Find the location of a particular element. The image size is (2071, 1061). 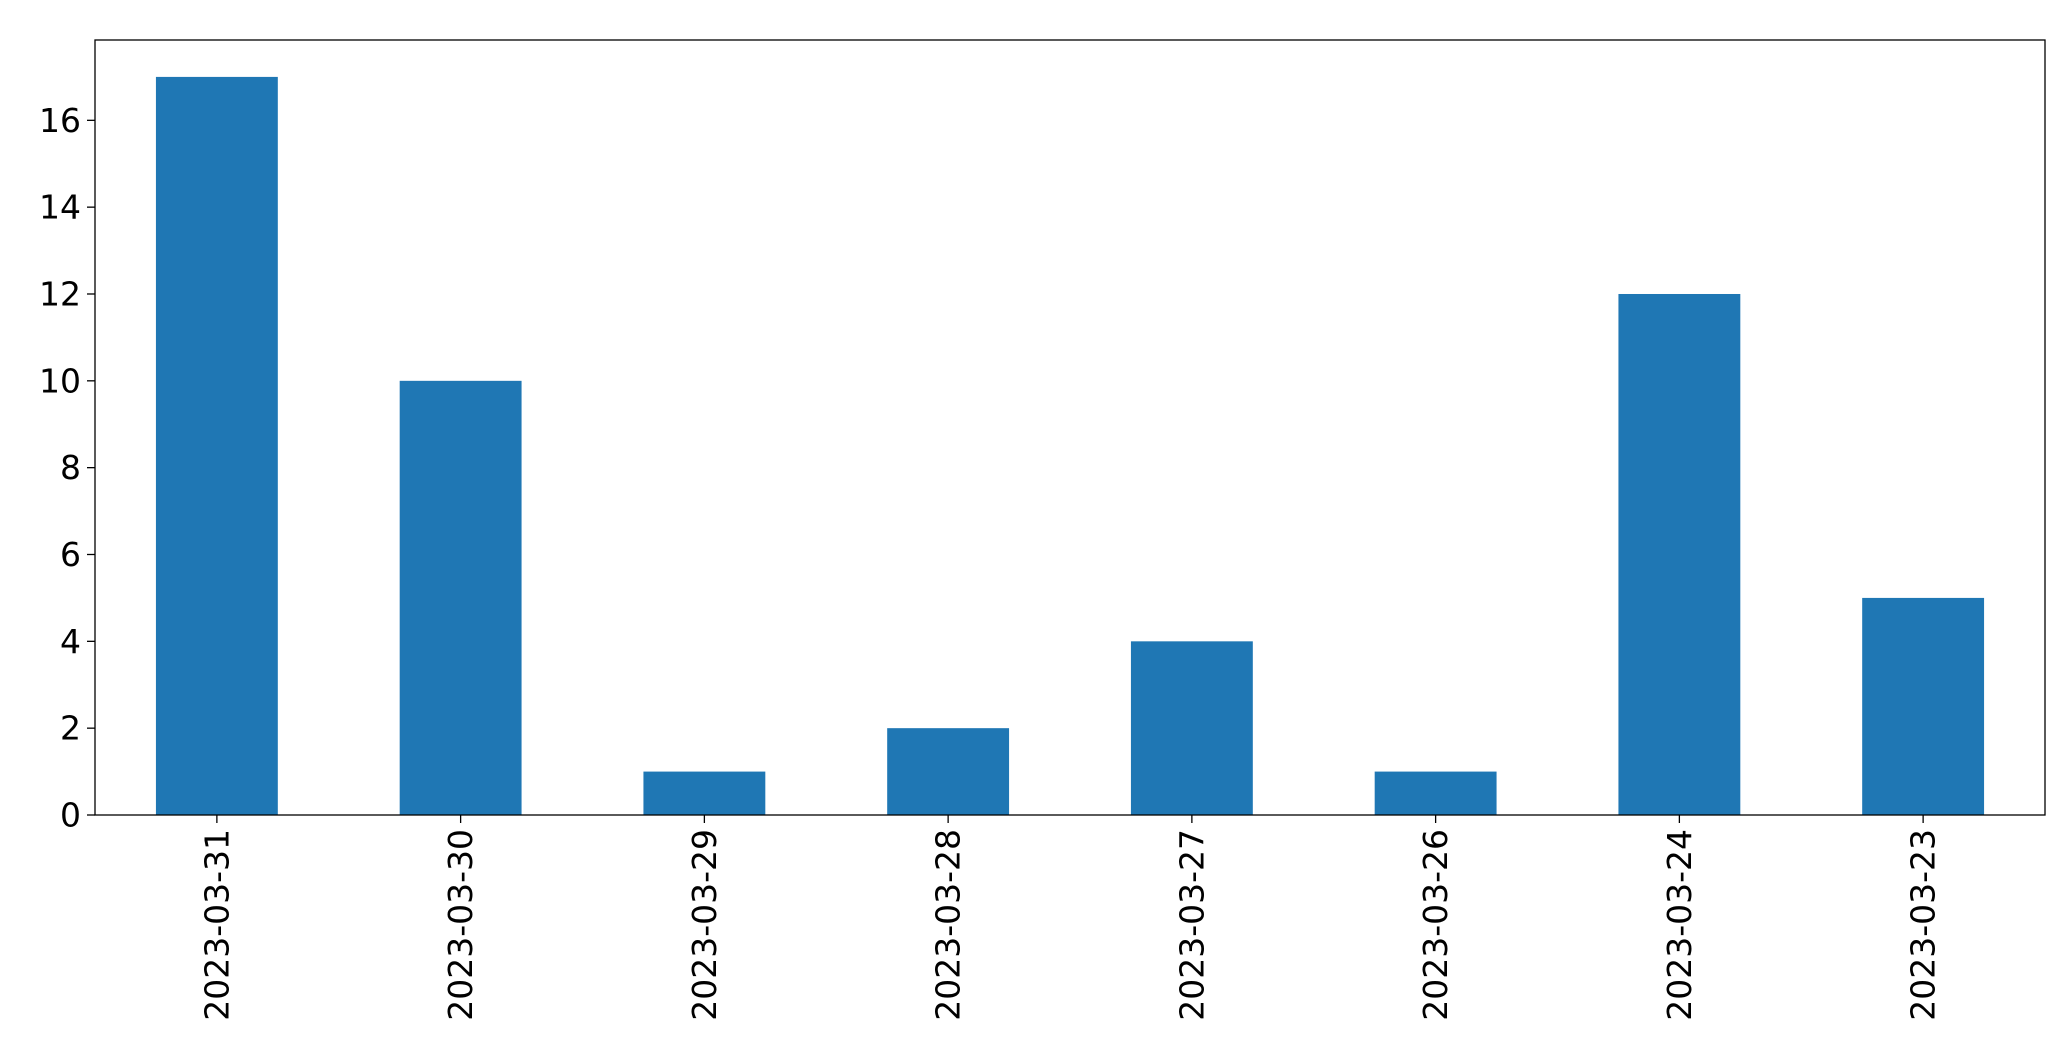

y-tick-label: 16 is located at coordinates (60, 120).